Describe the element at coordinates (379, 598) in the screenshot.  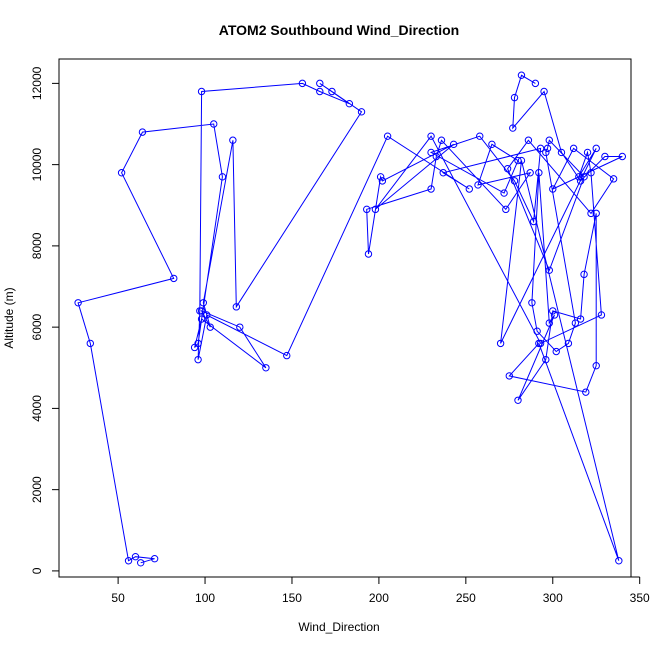
I see `x-tick-label: 200` at that location.